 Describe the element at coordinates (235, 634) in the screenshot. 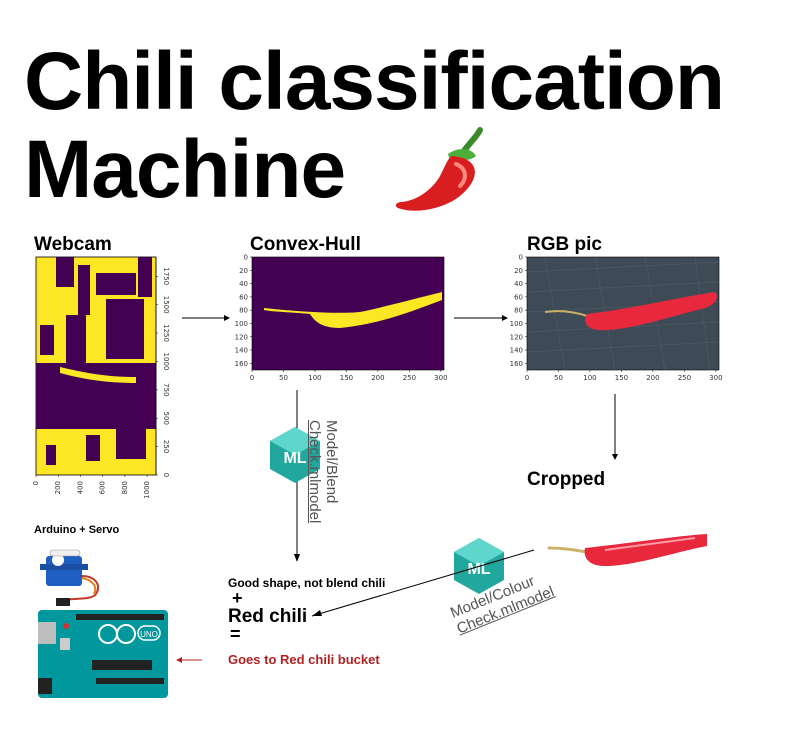

I see `equals-sign: =` at that location.